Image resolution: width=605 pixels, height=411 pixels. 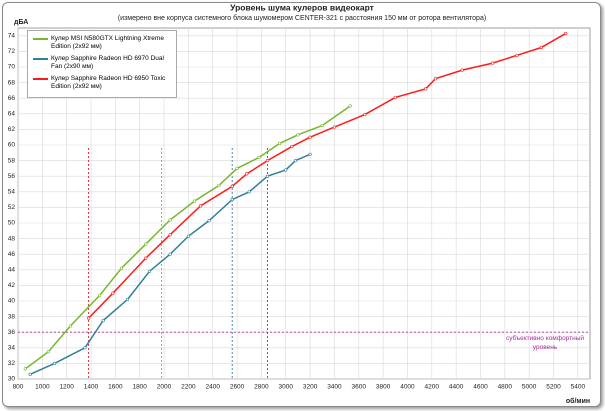 I want to click on x-tick-label: 3400, so click(x=334, y=387).